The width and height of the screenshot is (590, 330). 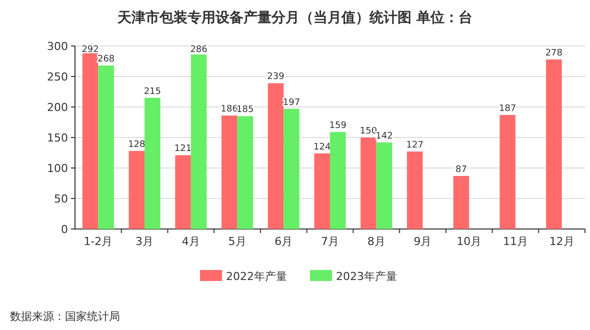 I want to click on source-note: 数据来源：国家统计局, so click(x=65, y=316).